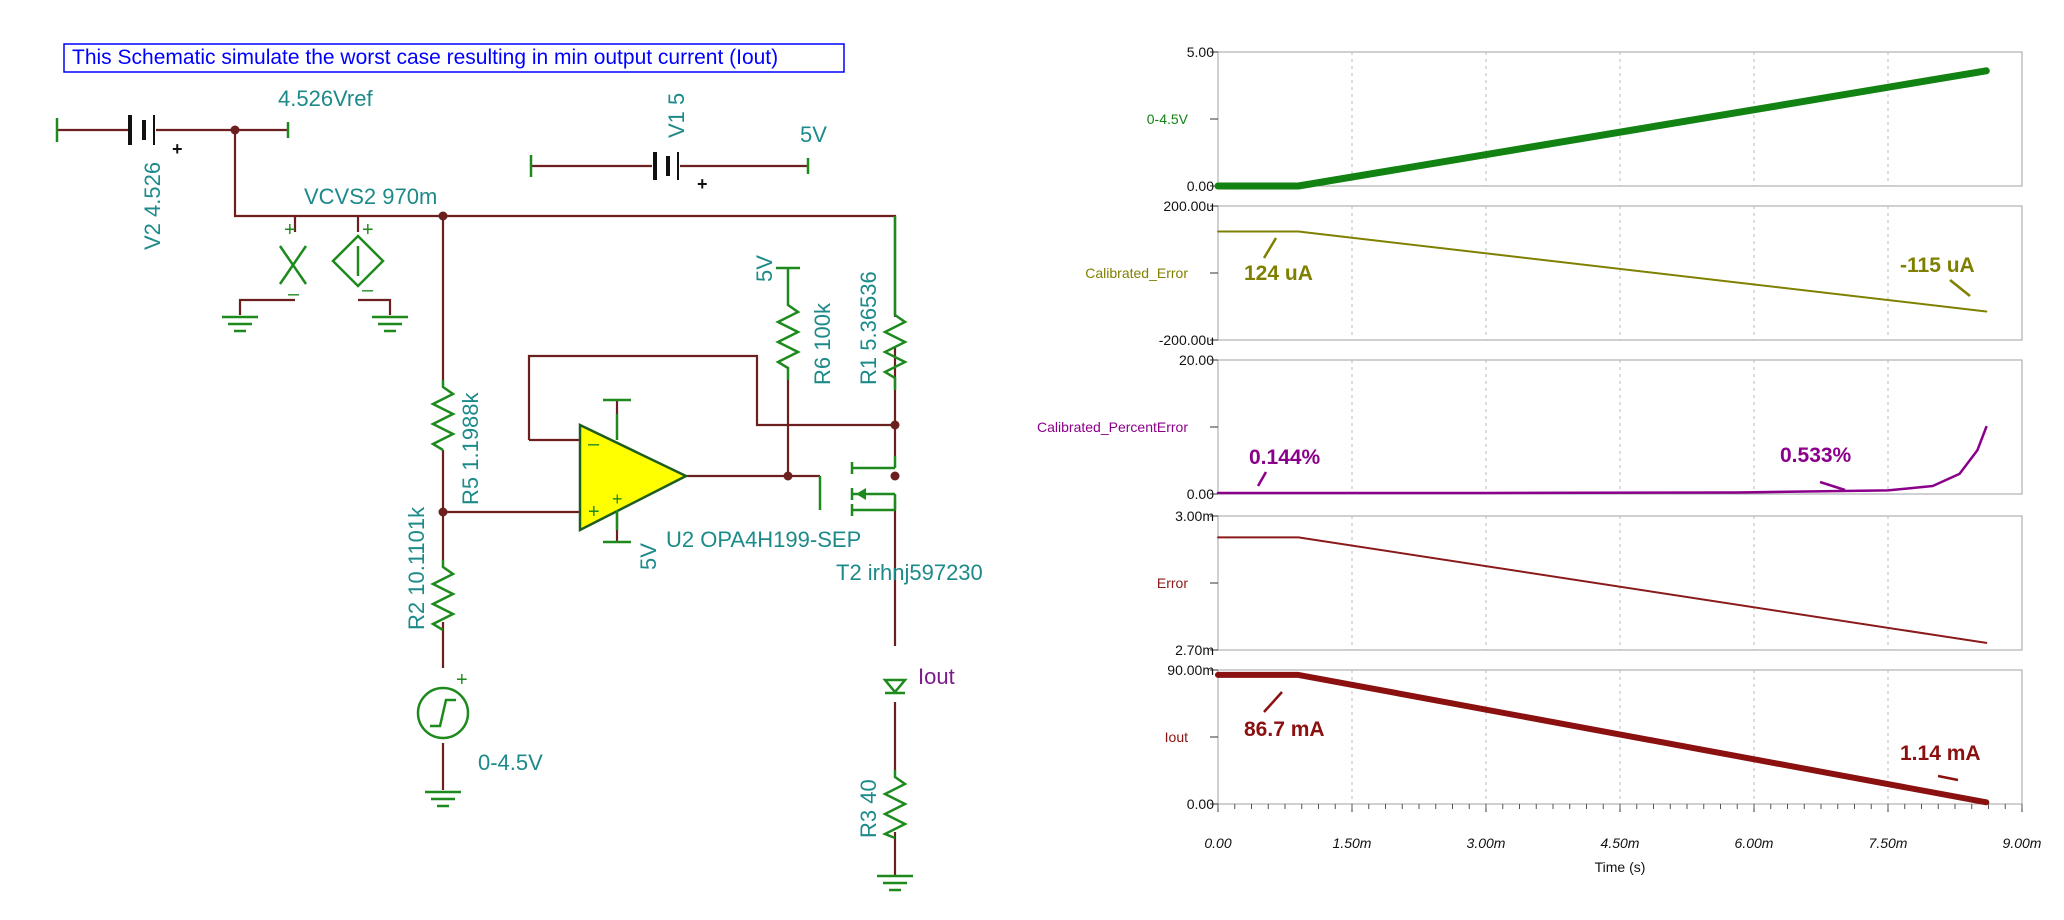 The image size is (2064, 920). Describe the element at coordinates (895, 686) in the screenshot. I see `iout-probe` at that location.